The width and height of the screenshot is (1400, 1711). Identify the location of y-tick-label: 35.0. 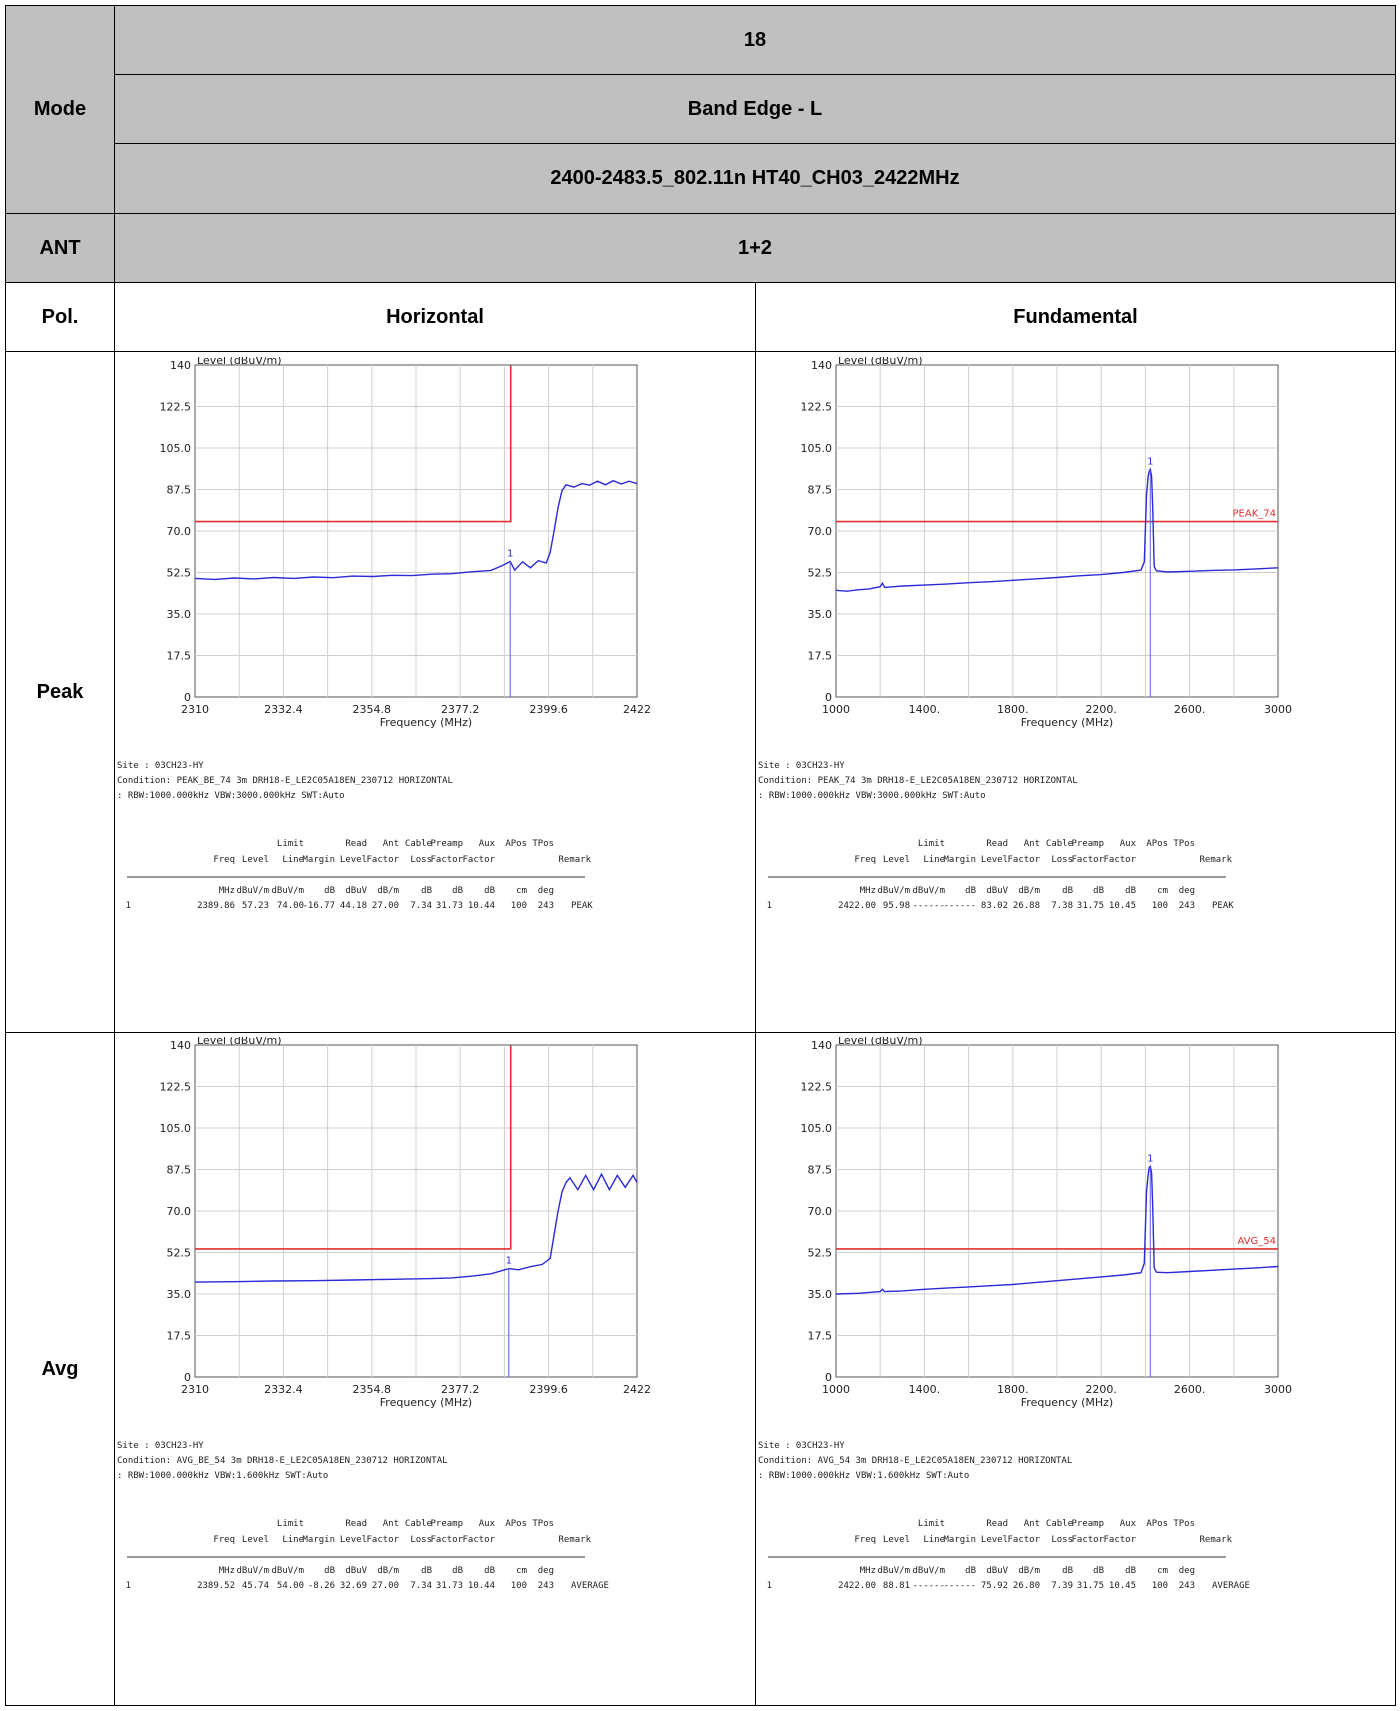
(820, 614).